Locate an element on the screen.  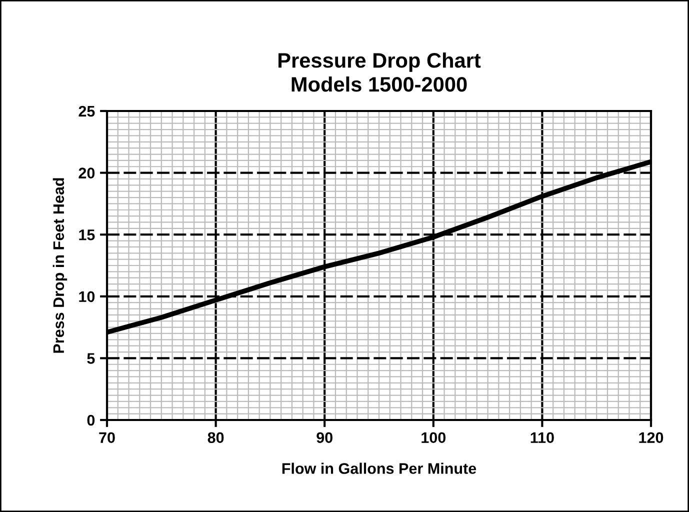
y-tick-label: 25 is located at coordinates (86, 111).